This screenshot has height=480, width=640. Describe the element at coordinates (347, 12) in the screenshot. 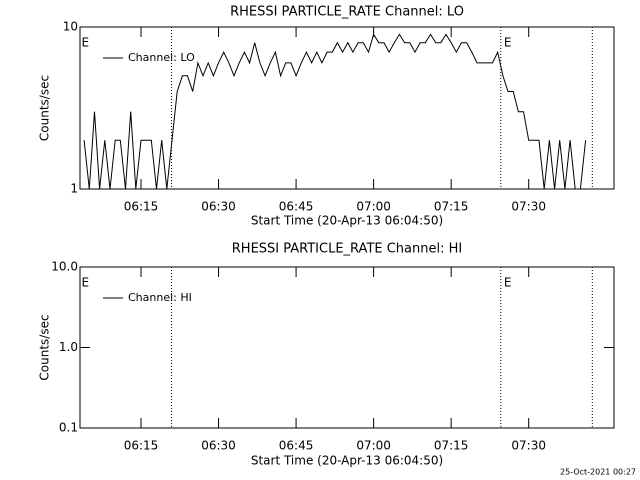

I see `chart-title: RHESSI PARTICLE_RATE Channel: LO` at that location.